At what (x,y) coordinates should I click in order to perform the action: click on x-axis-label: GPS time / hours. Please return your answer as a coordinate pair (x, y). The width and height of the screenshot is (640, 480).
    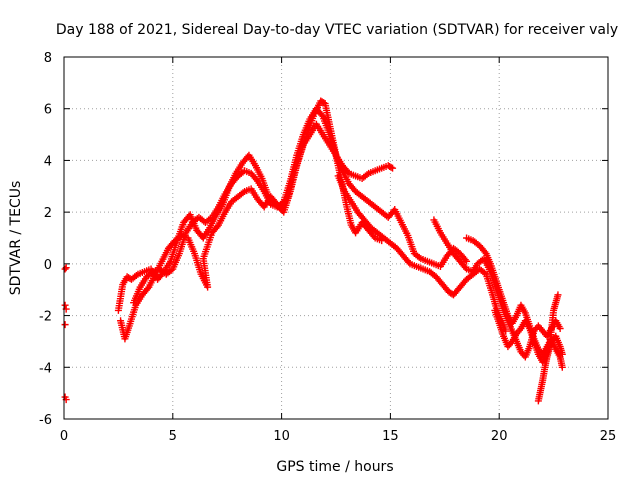
    Looking at the image, I should click on (334, 467).